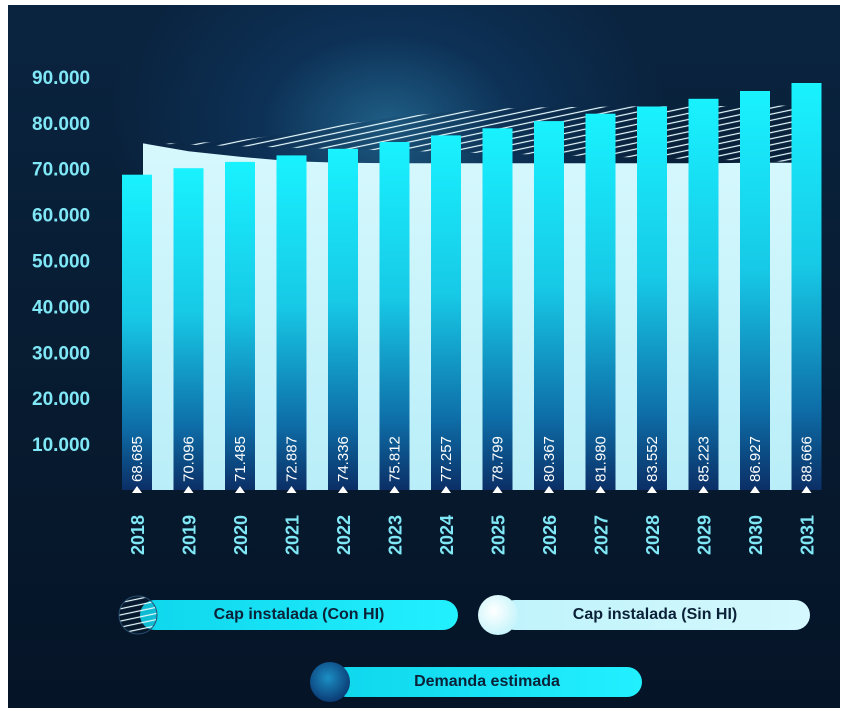  What do you see at coordinates (704, 459) in the screenshot?
I see `data-label-2029: 85.223` at bounding box center [704, 459].